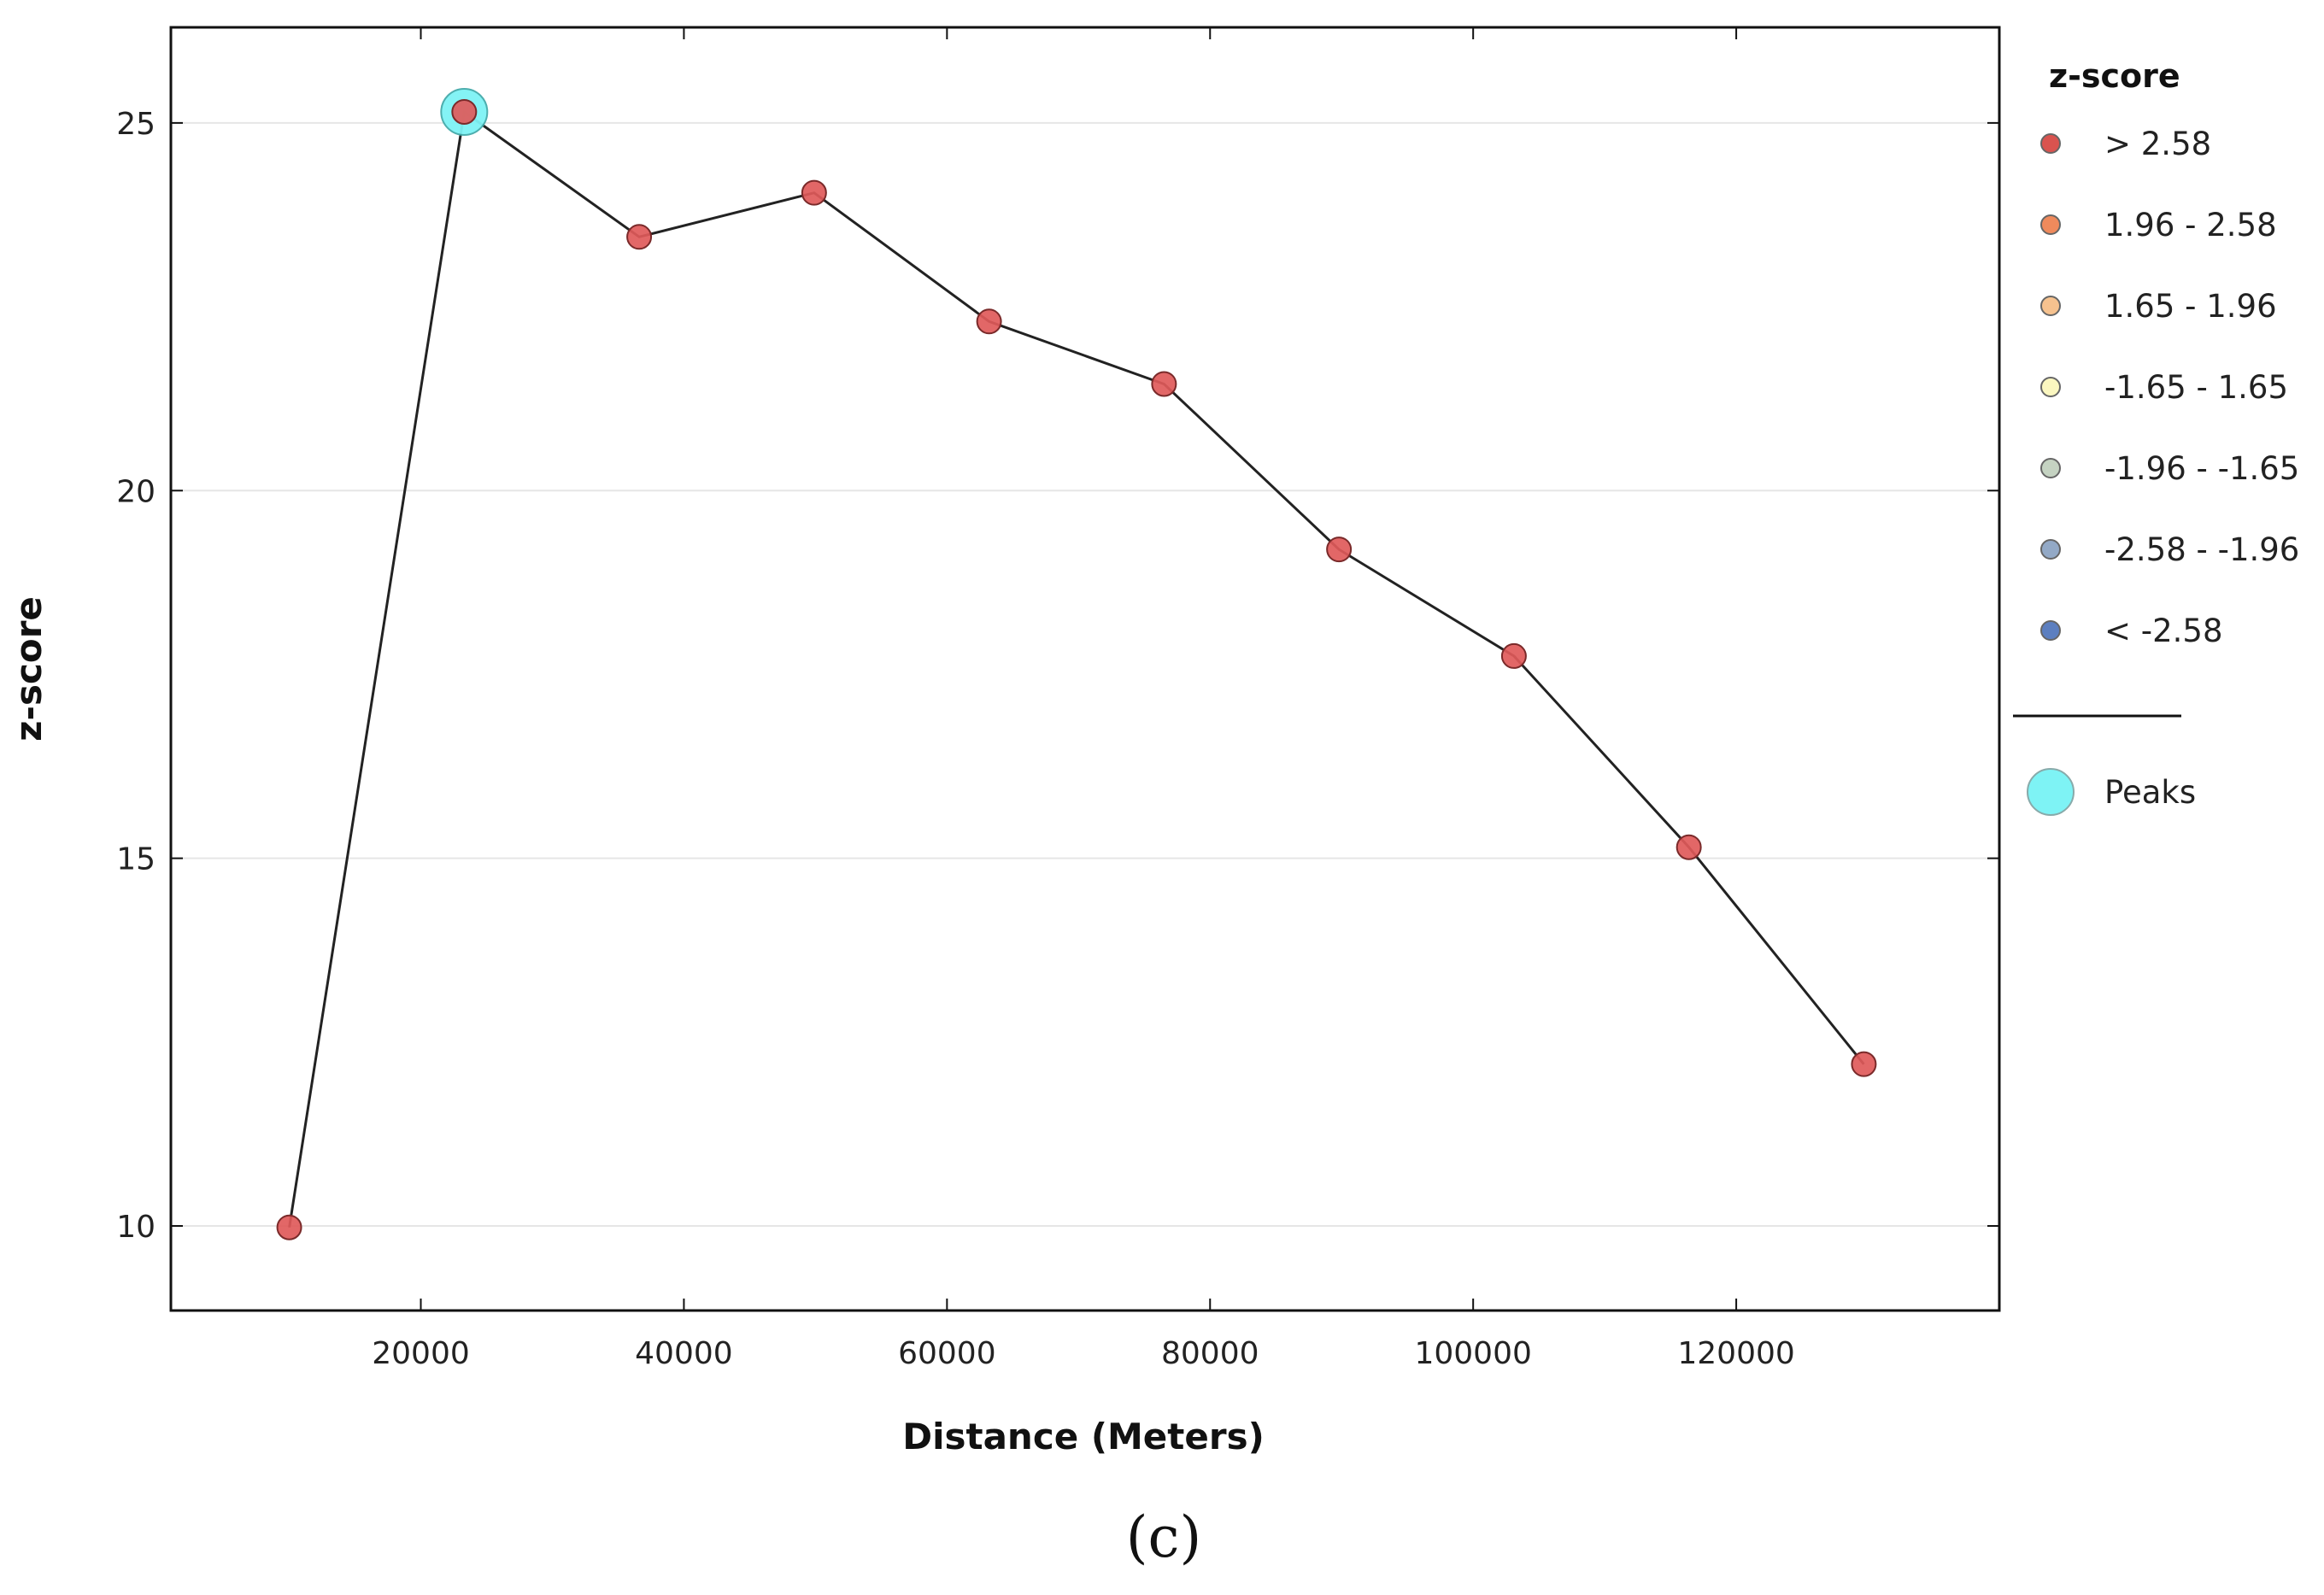  I want to click on legend-label: < -2.58, so click(2163, 631).